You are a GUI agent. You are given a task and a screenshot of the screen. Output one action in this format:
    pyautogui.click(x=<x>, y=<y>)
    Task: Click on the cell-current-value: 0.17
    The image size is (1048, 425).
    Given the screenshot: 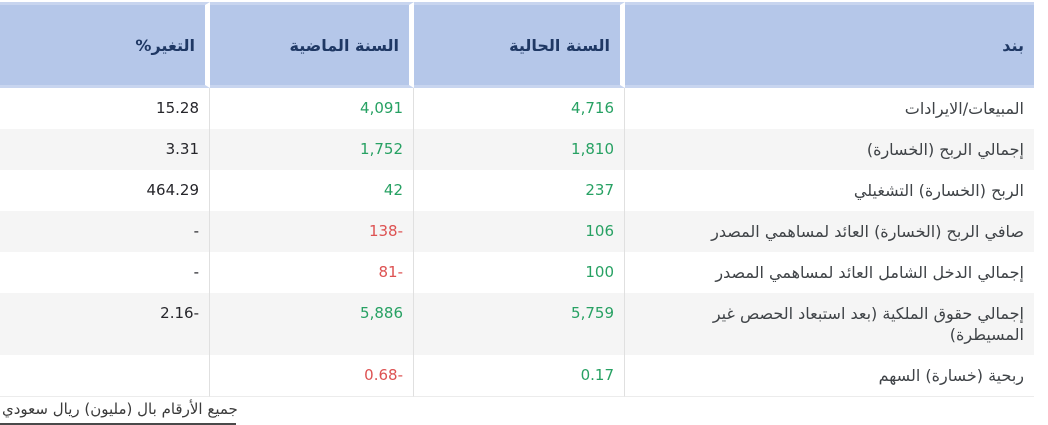 What is the action you would take?
    pyautogui.click(x=519, y=376)
    